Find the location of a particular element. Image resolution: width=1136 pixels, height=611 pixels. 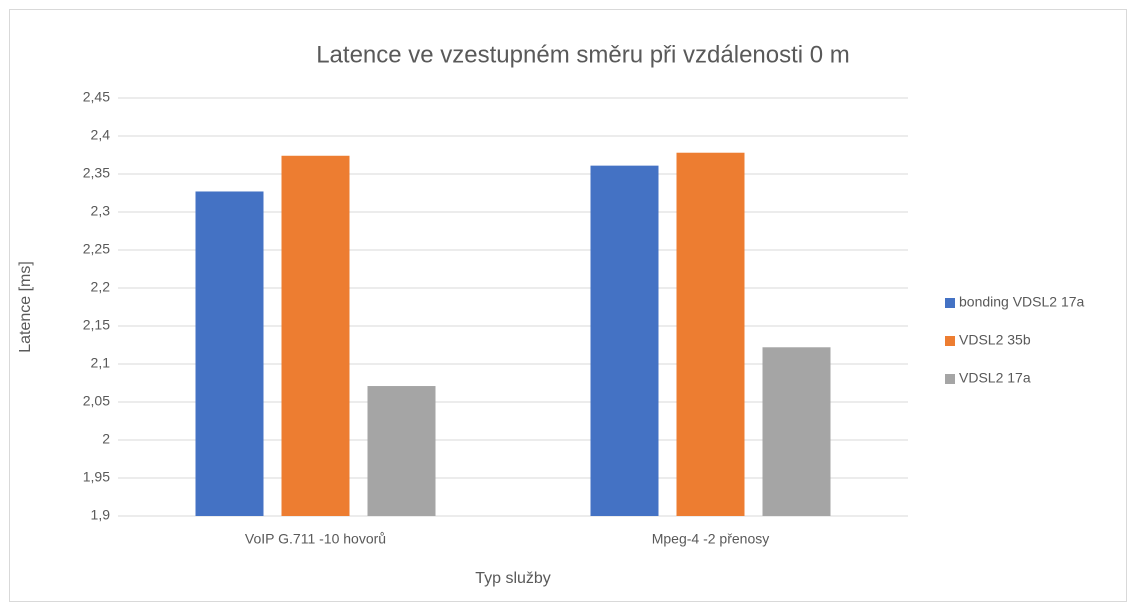

y-tick-label: 2,4 is located at coordinates (101, 135).